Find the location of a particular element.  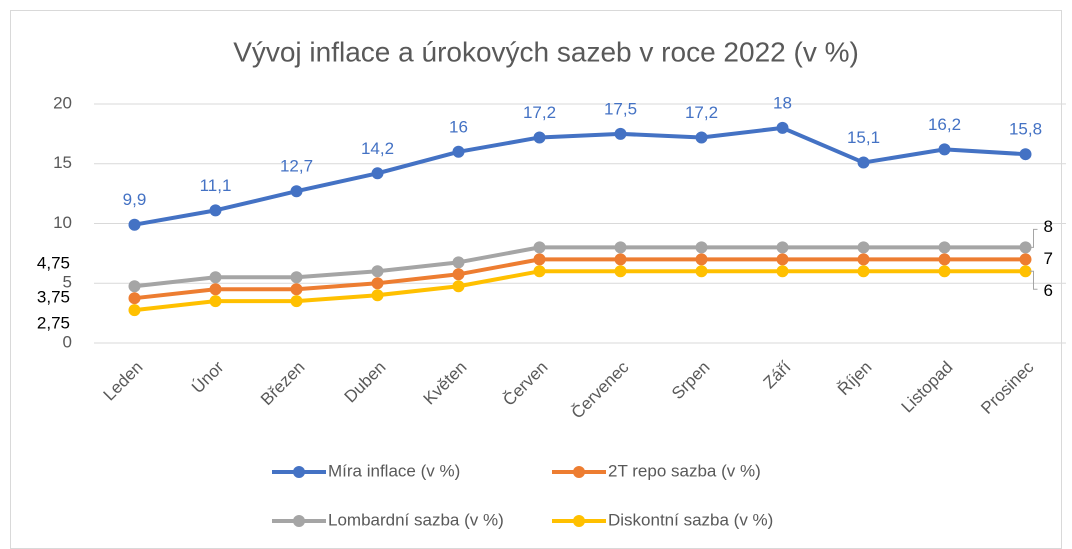

y-tick-label: 0 is located at coordinates (67, 341).